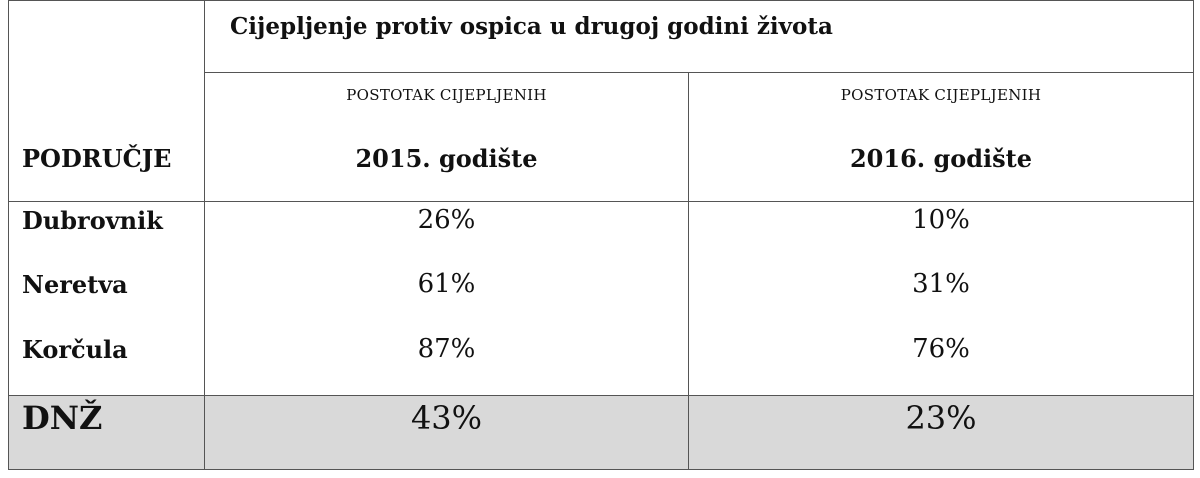 The height and width of the screenshot is (478, 1200). I want to click on row-area-korcula: Korčula, so click(75, 349).